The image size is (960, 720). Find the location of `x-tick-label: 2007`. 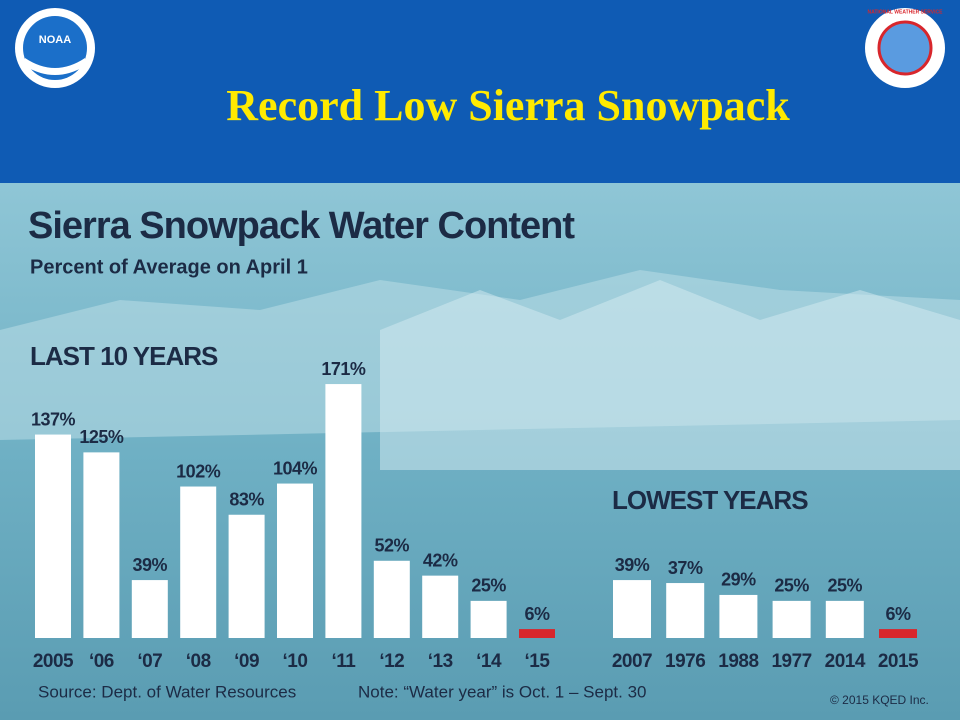

x-tick-label: 2007 is located at coordinates (632, 661).